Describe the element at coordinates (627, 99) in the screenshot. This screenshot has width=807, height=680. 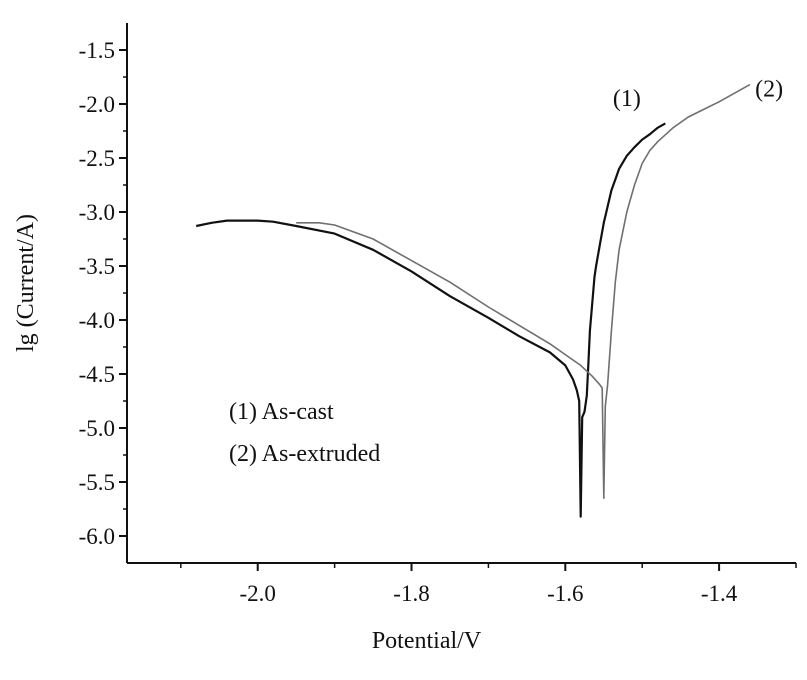
I see `series-tag-1: (1)` at that location.